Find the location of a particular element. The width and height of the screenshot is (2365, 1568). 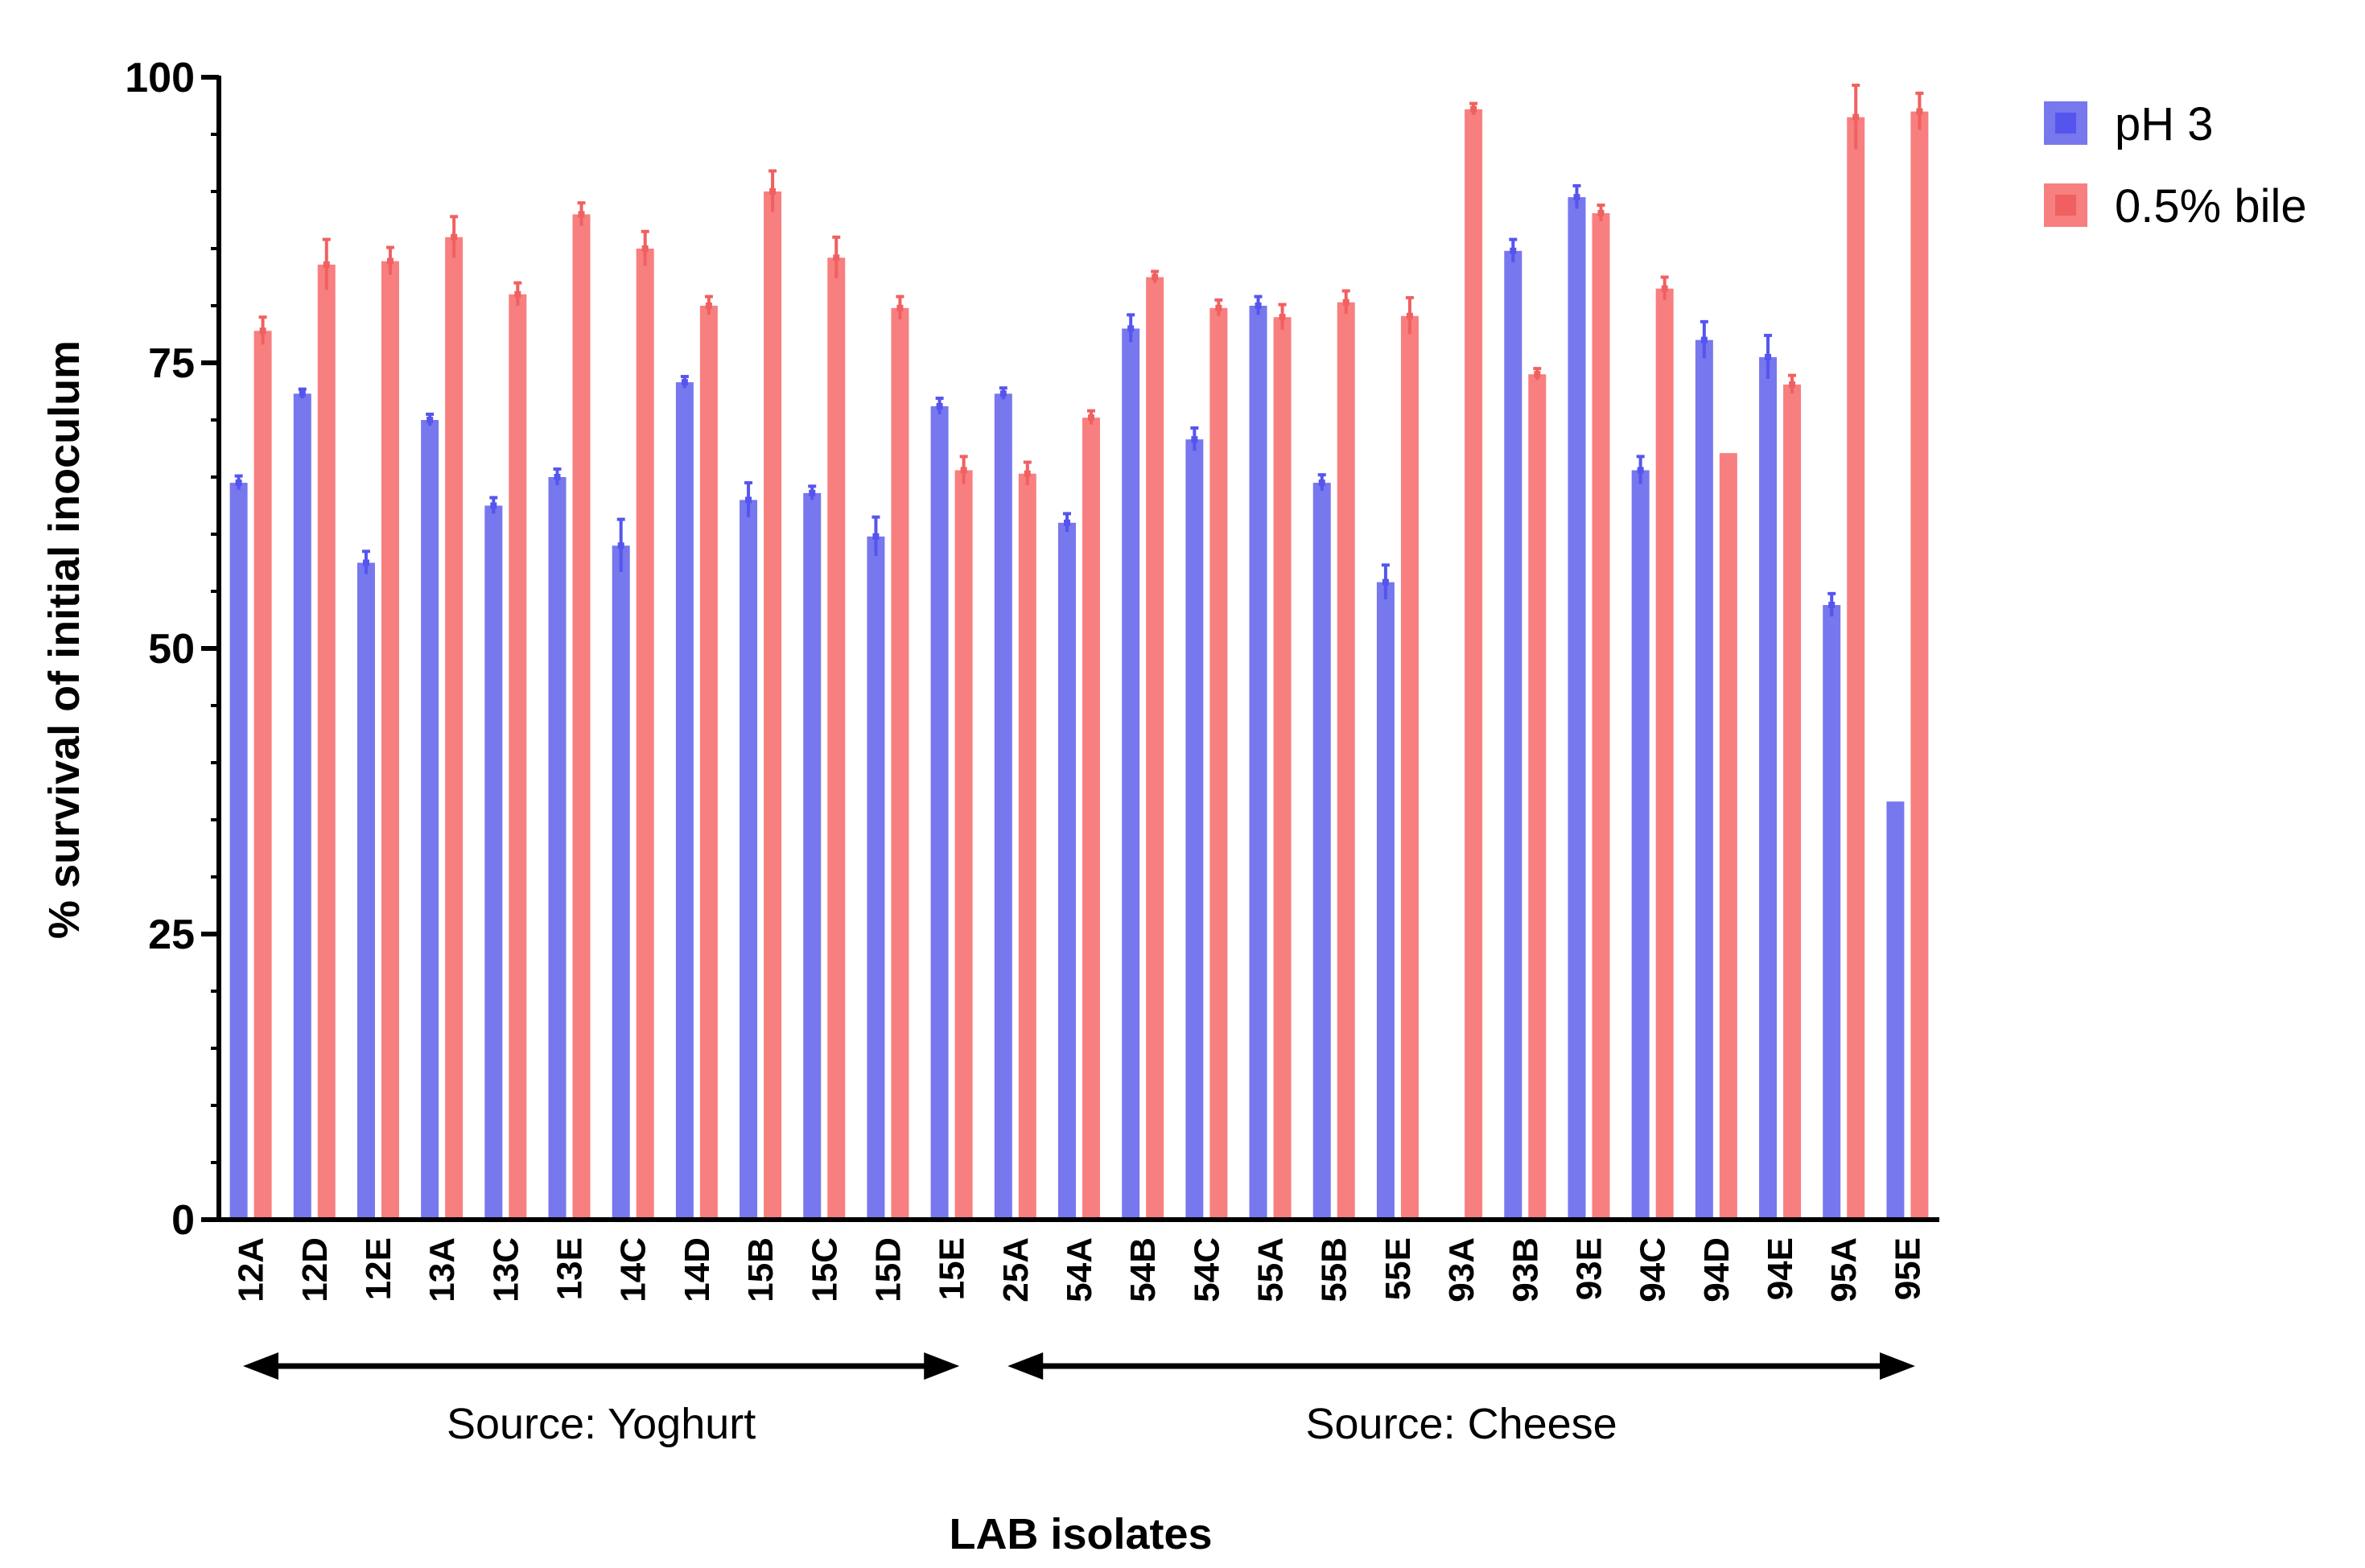

mean-marker-ph3-25A is located at coordinates (1003, 393).